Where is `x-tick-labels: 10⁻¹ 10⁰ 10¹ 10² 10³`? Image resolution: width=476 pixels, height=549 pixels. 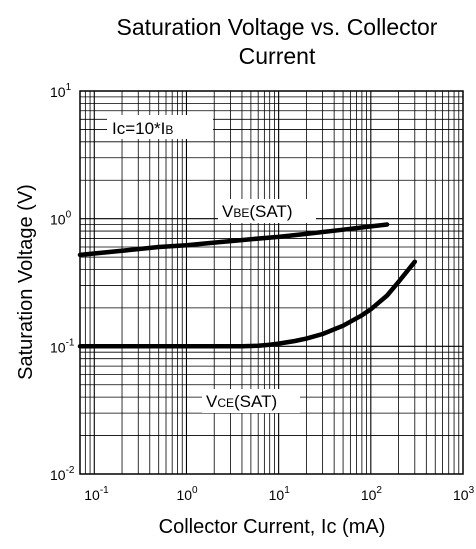 x-tick-labels: 10⁻¹ 10⁰ 10¹ 10² 10³ is located at coordinates (279, 494).